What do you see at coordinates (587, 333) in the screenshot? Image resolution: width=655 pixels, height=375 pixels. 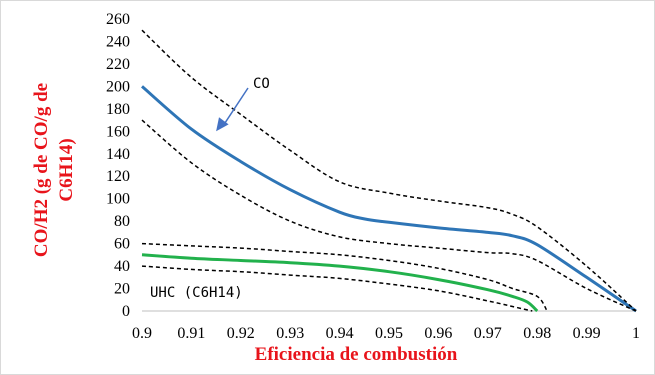 I see `x-tick-label: 0.99` at bounding box center [587, 333].